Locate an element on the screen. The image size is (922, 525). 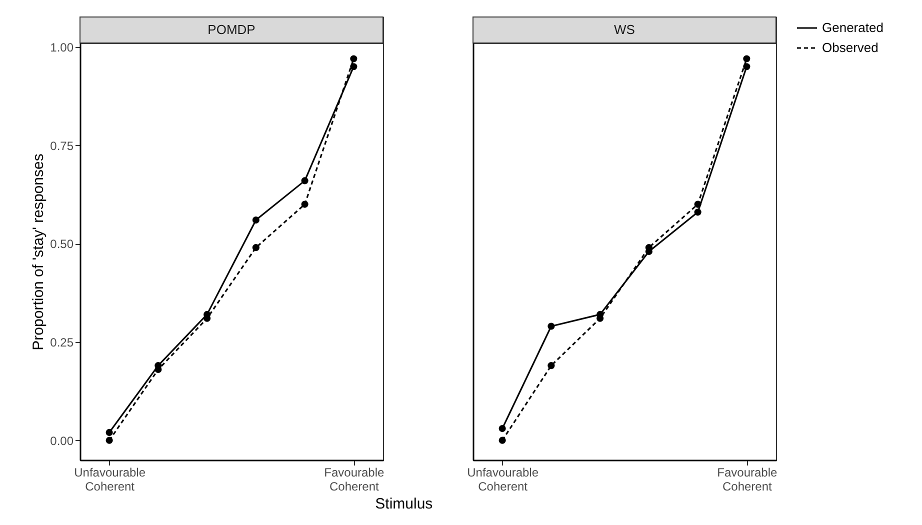
legend-label: Generated is located at coordinates (853, 27).